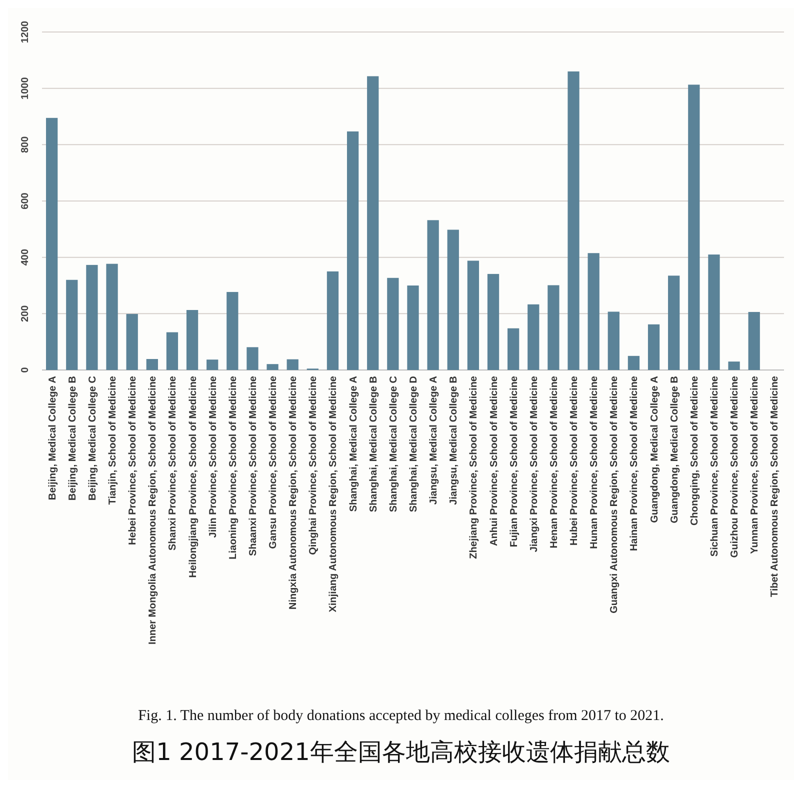 Image resolution: width=802 pixels, height=788 pixels. What do you see at coordinates (25, 88) in the screenshot?
I see `y-tick-label: 1000` at bounding box center [25, 88].